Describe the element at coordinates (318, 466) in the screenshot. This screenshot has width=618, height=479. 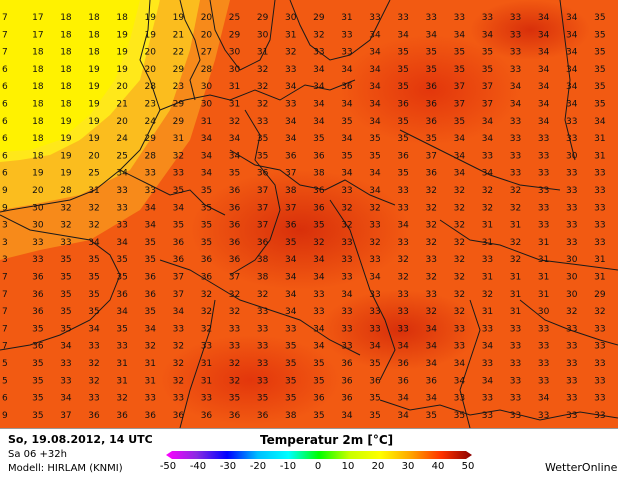
I see `scale-tick-label: 0` at that location.